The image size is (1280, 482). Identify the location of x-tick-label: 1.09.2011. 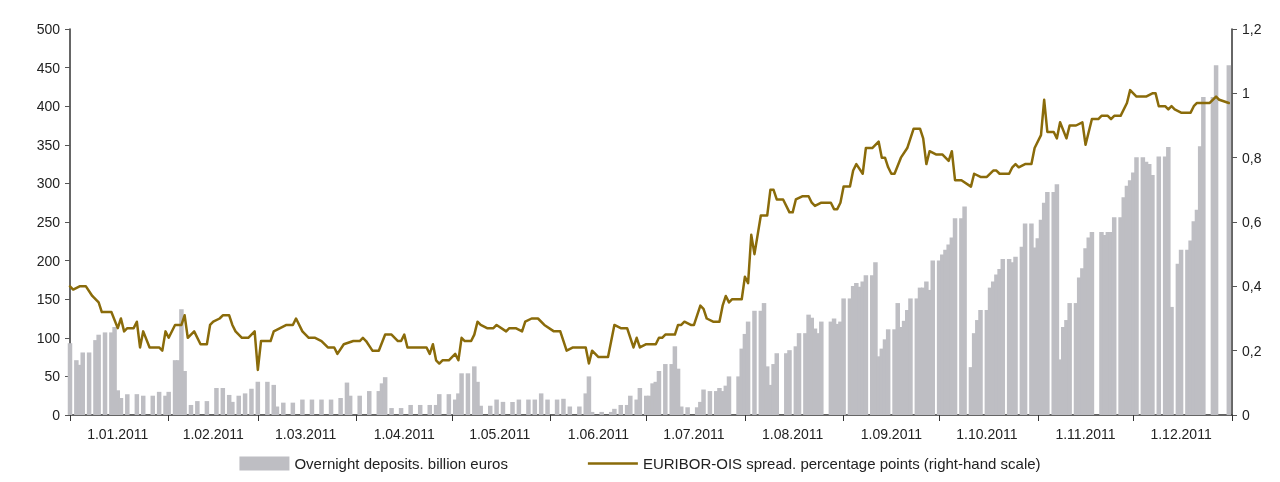
(891, 434).